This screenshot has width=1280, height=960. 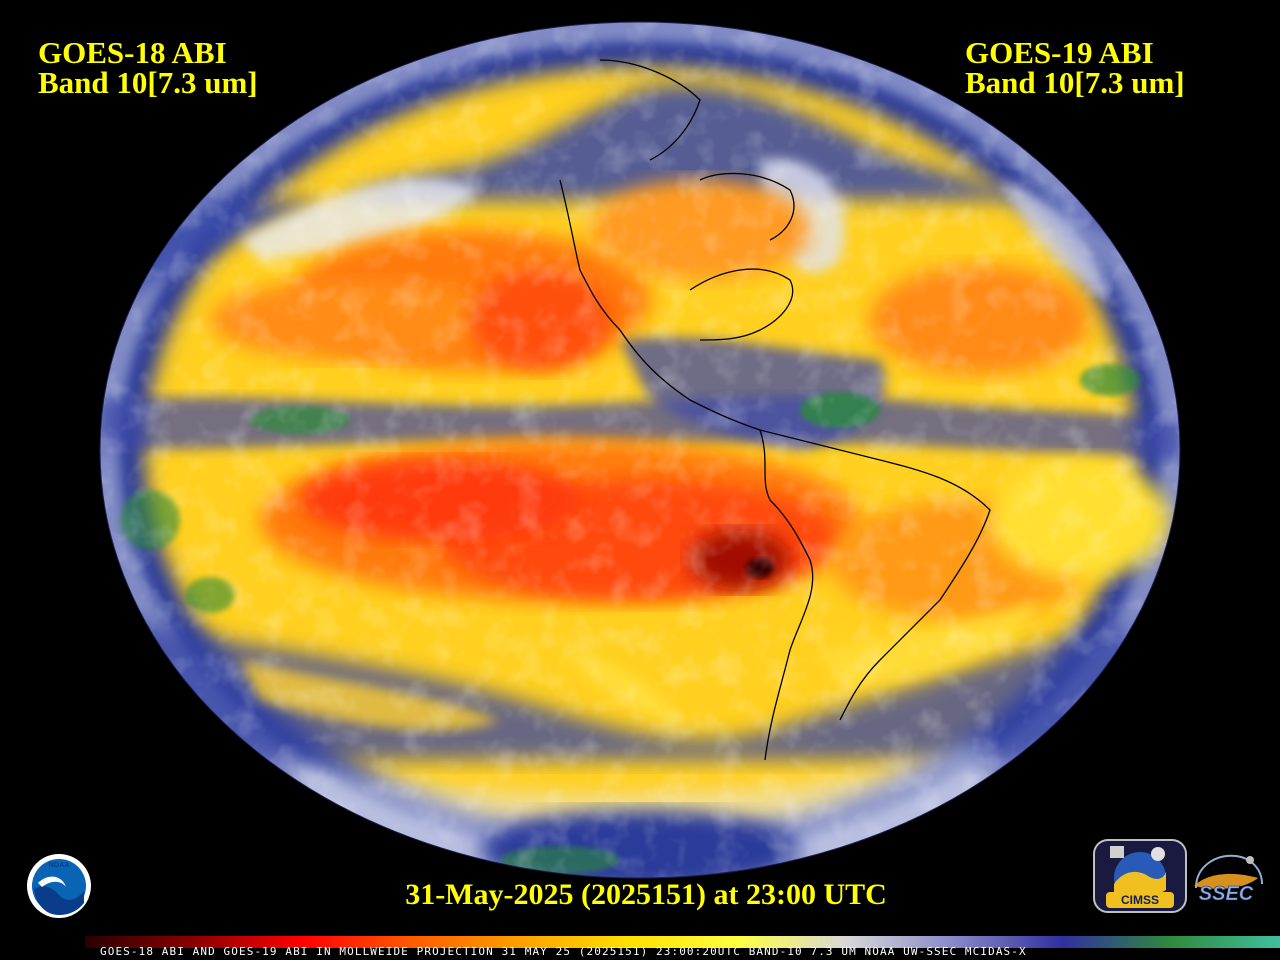 I want to click on left-satellite-band: Band 10[7.3 um], so click(x=148, y=82).